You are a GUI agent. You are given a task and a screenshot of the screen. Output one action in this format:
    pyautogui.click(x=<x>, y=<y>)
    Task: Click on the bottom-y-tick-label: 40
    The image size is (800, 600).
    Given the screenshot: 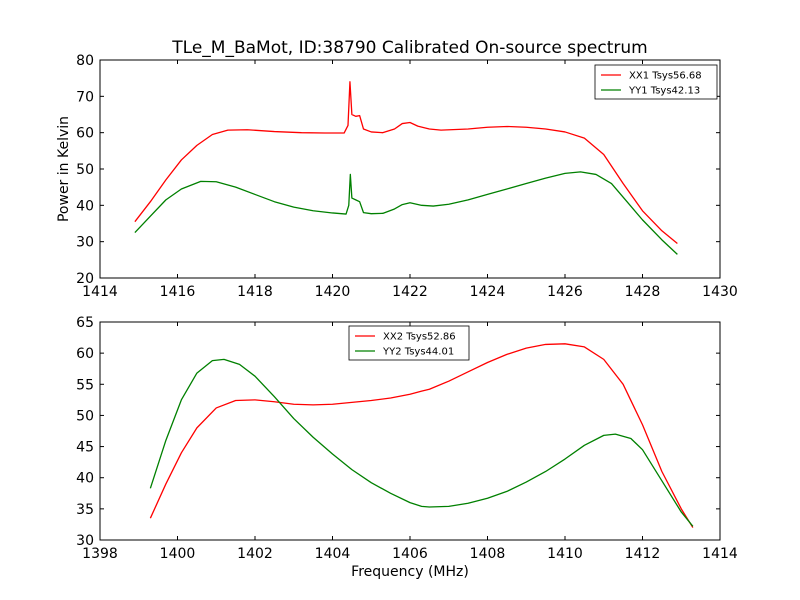 What is the action you would take?
    pyautogui.click(x=85, y=479)
    